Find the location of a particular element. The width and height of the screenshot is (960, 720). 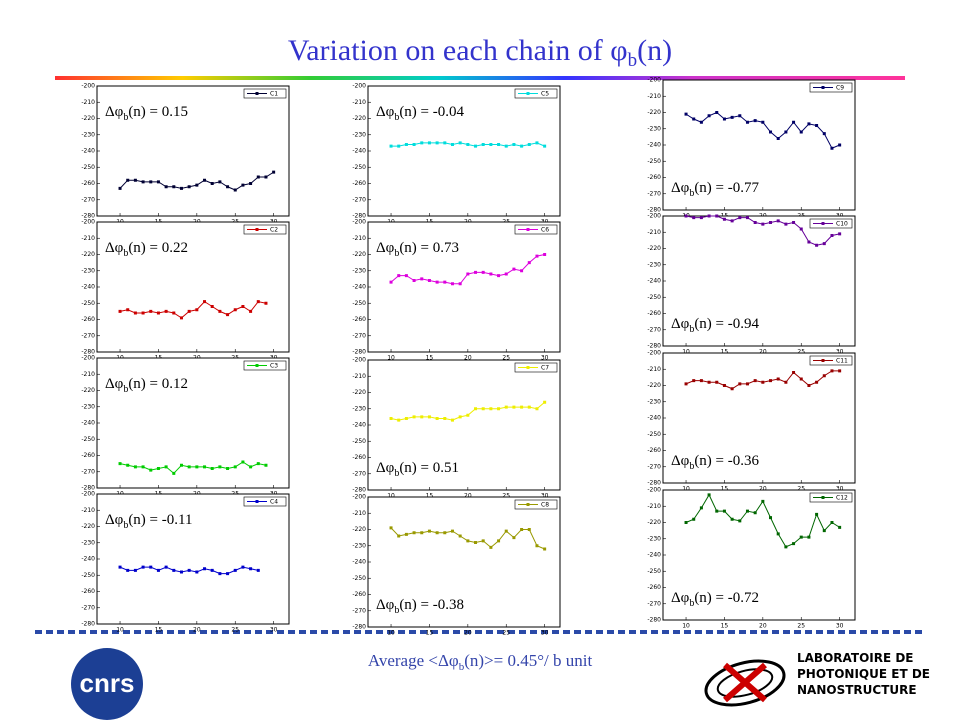

x-tick-label: 25 is located at coordinates (506, 496).